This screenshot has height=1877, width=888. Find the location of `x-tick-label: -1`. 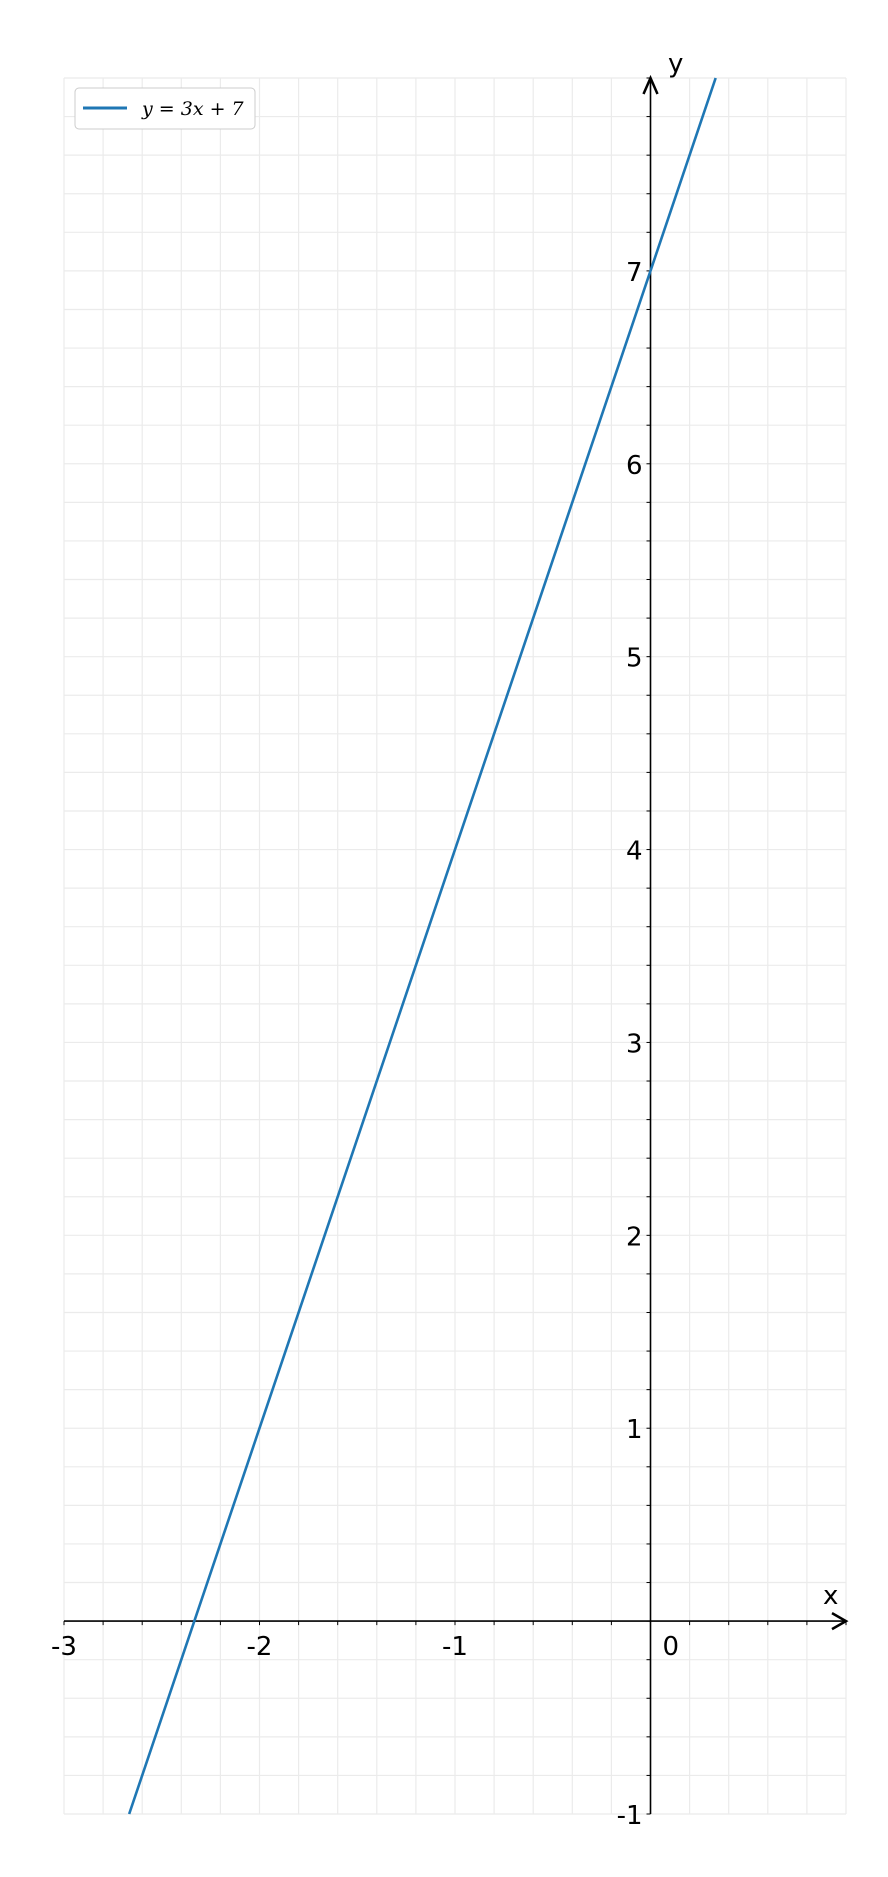

x-tick-label: -1 is located at coordinates (455, 1647).